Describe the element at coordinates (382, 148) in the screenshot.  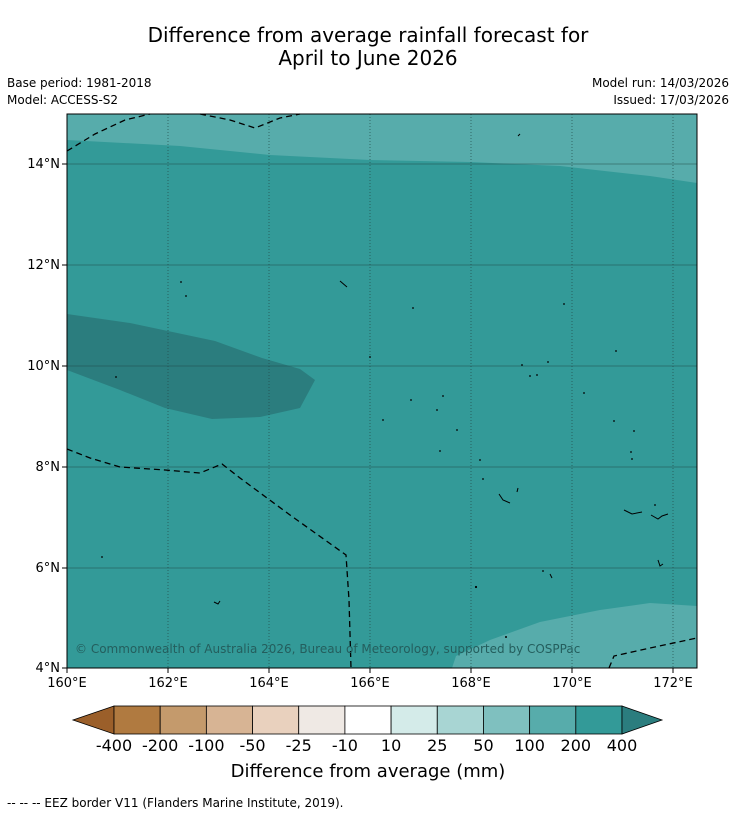
I see `map-region-lighter-north` at that location.